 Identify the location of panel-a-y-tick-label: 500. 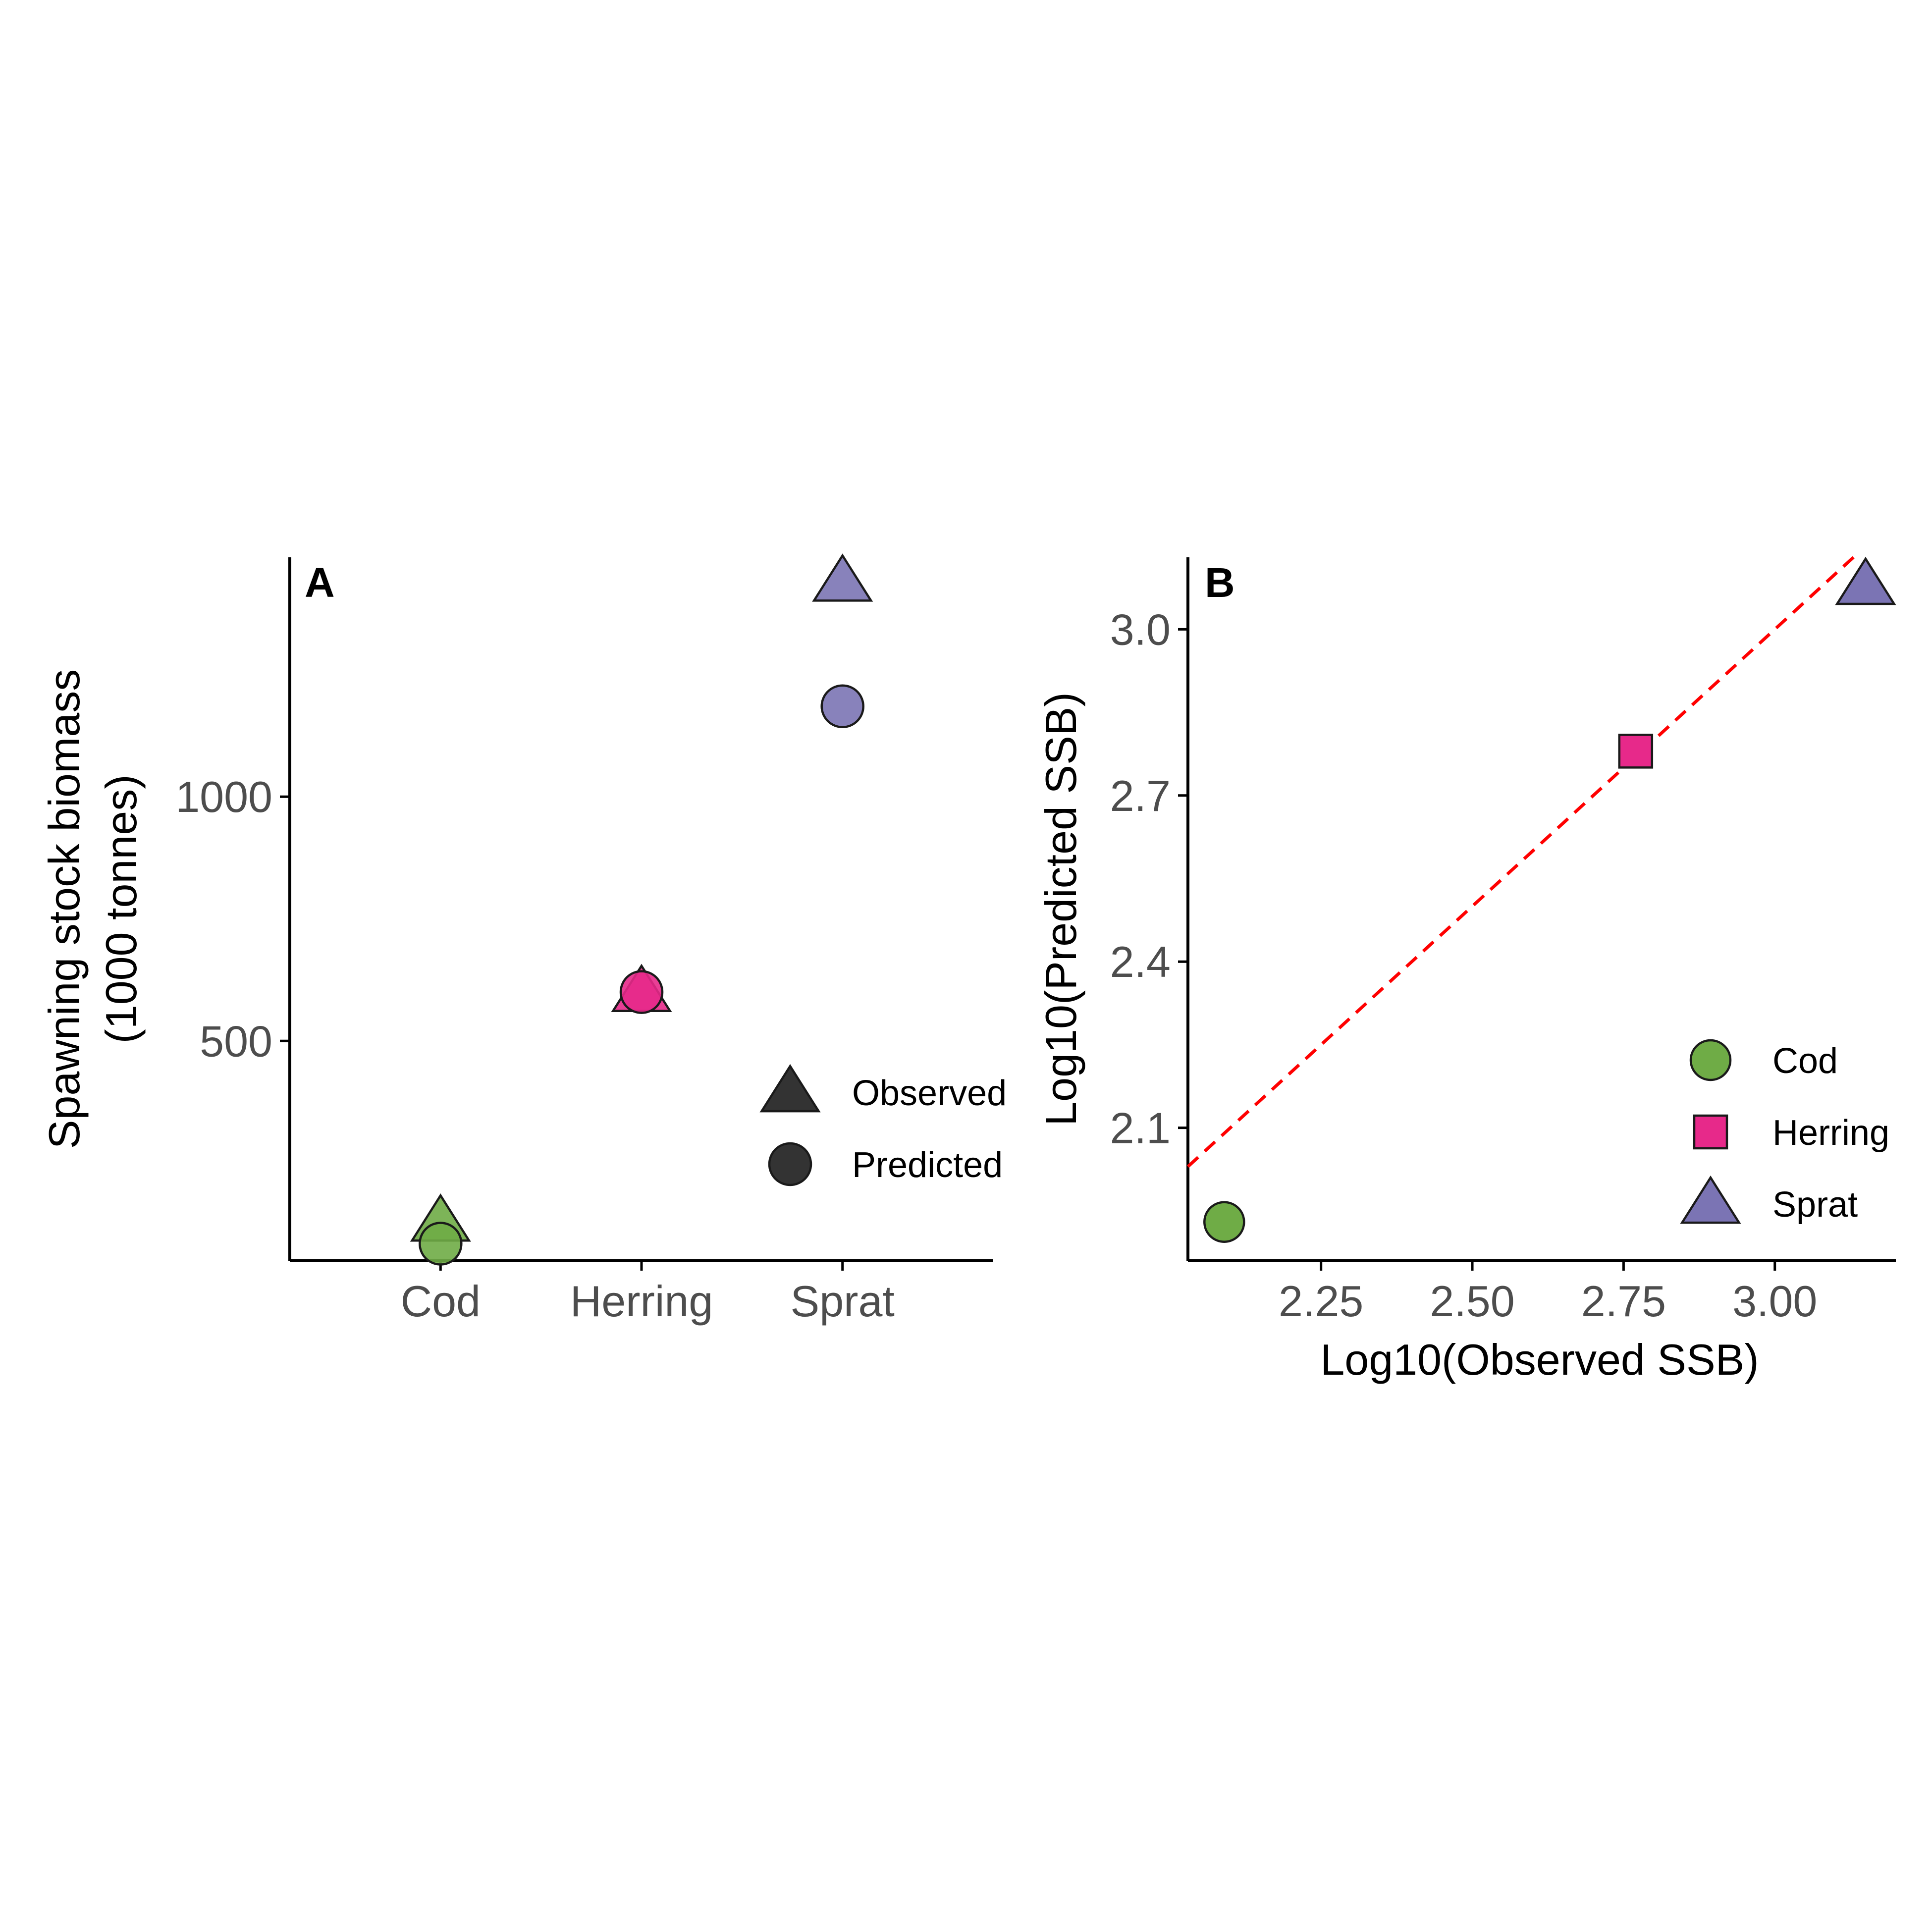
(236, 1041).